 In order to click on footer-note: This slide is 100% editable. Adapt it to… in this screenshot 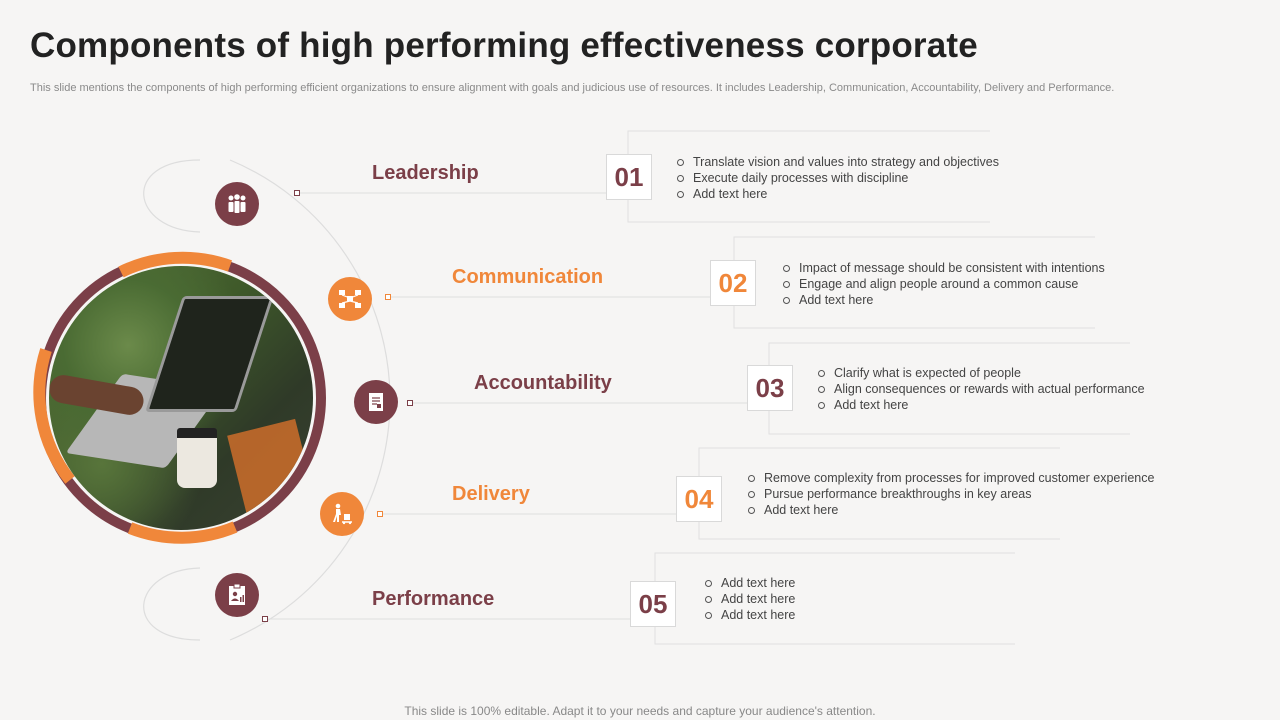, I will do `click(640, 711)`.